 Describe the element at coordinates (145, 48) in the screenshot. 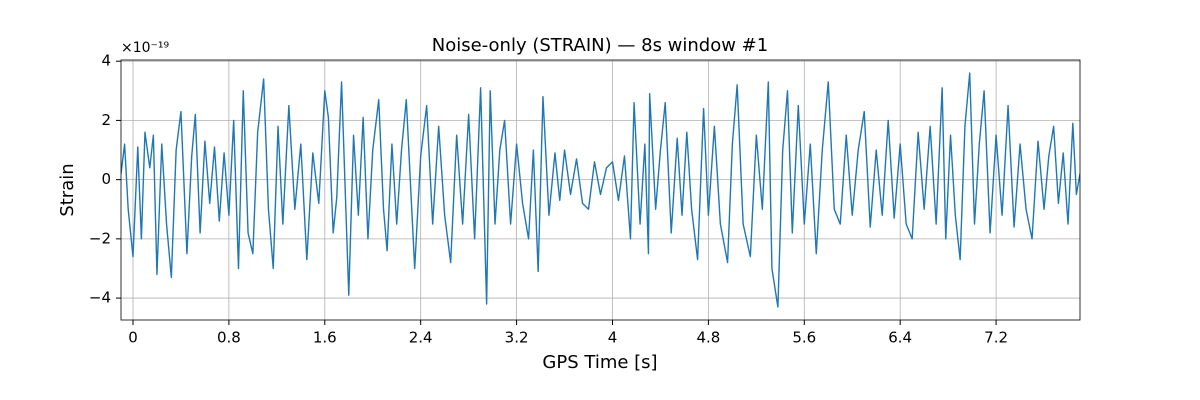

I see `y-offset-label: ×10⁻¹⁹` at that location.